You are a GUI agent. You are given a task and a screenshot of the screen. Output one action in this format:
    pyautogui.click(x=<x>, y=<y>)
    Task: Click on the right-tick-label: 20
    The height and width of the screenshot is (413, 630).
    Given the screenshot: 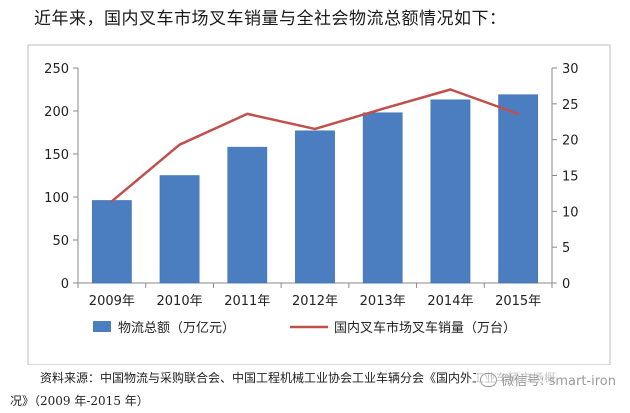 What is the action you would take?
    pyautogui.click(x=570, y=141)
    